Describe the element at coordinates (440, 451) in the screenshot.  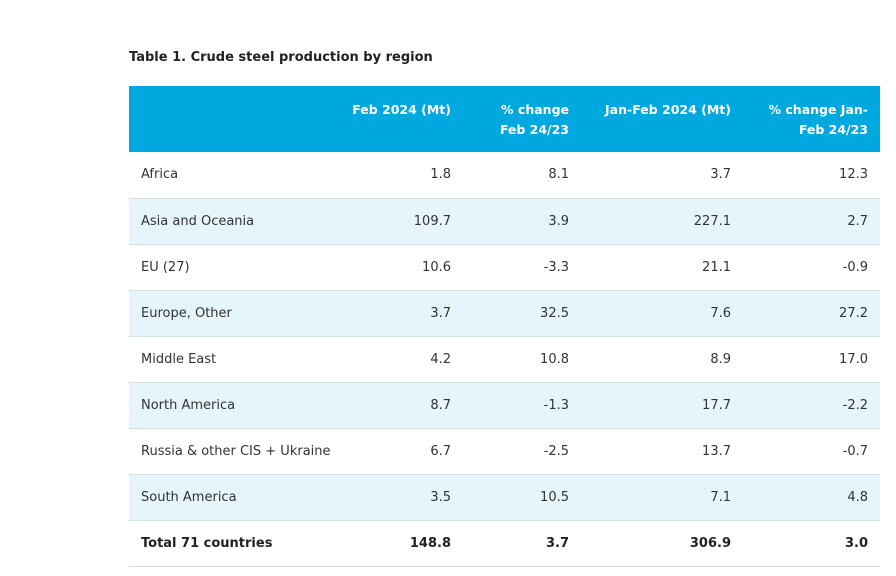
I see `cell-feb-mt: 6.7` at that location.